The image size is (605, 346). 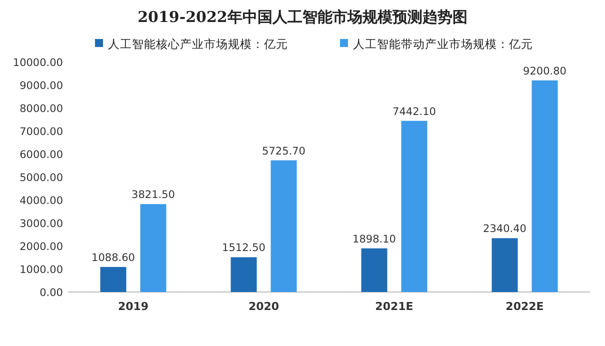 I want to click on y-tick-label: 3000.00, so click(x=41, y=224).